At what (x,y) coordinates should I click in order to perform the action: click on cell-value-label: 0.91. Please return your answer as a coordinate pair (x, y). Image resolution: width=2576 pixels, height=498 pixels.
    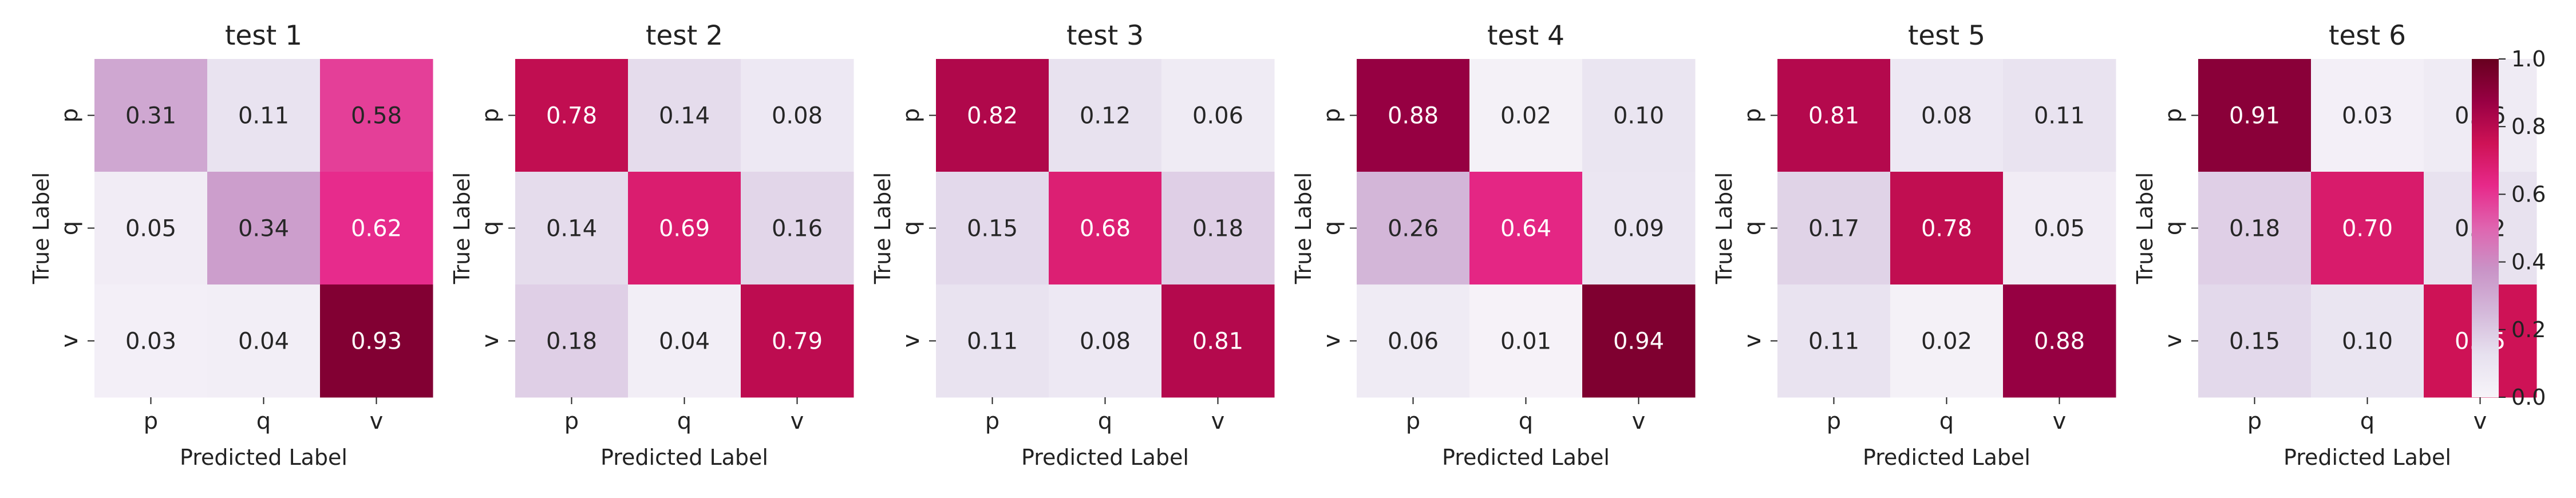
    Looking at the image, I should click on (2254, 116).